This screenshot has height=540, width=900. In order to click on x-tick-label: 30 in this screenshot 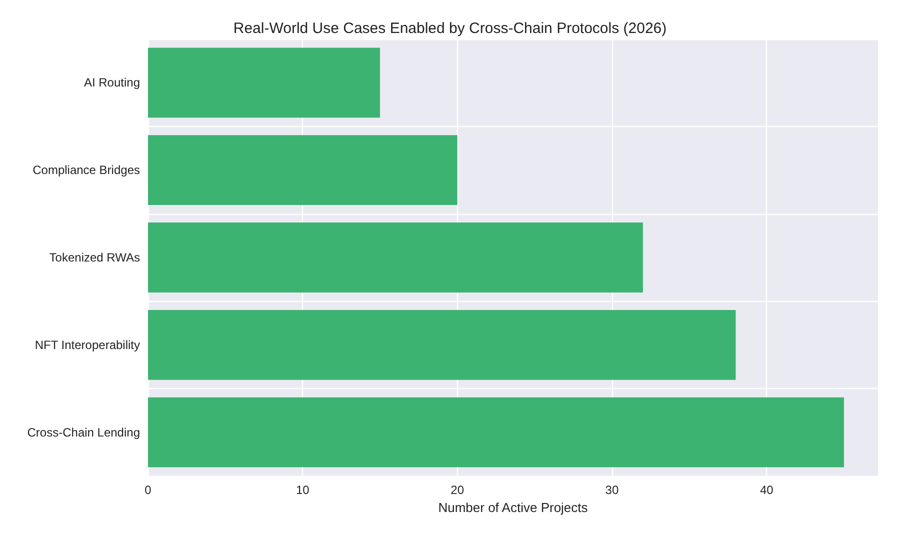, I will do `click(612, 490)`.